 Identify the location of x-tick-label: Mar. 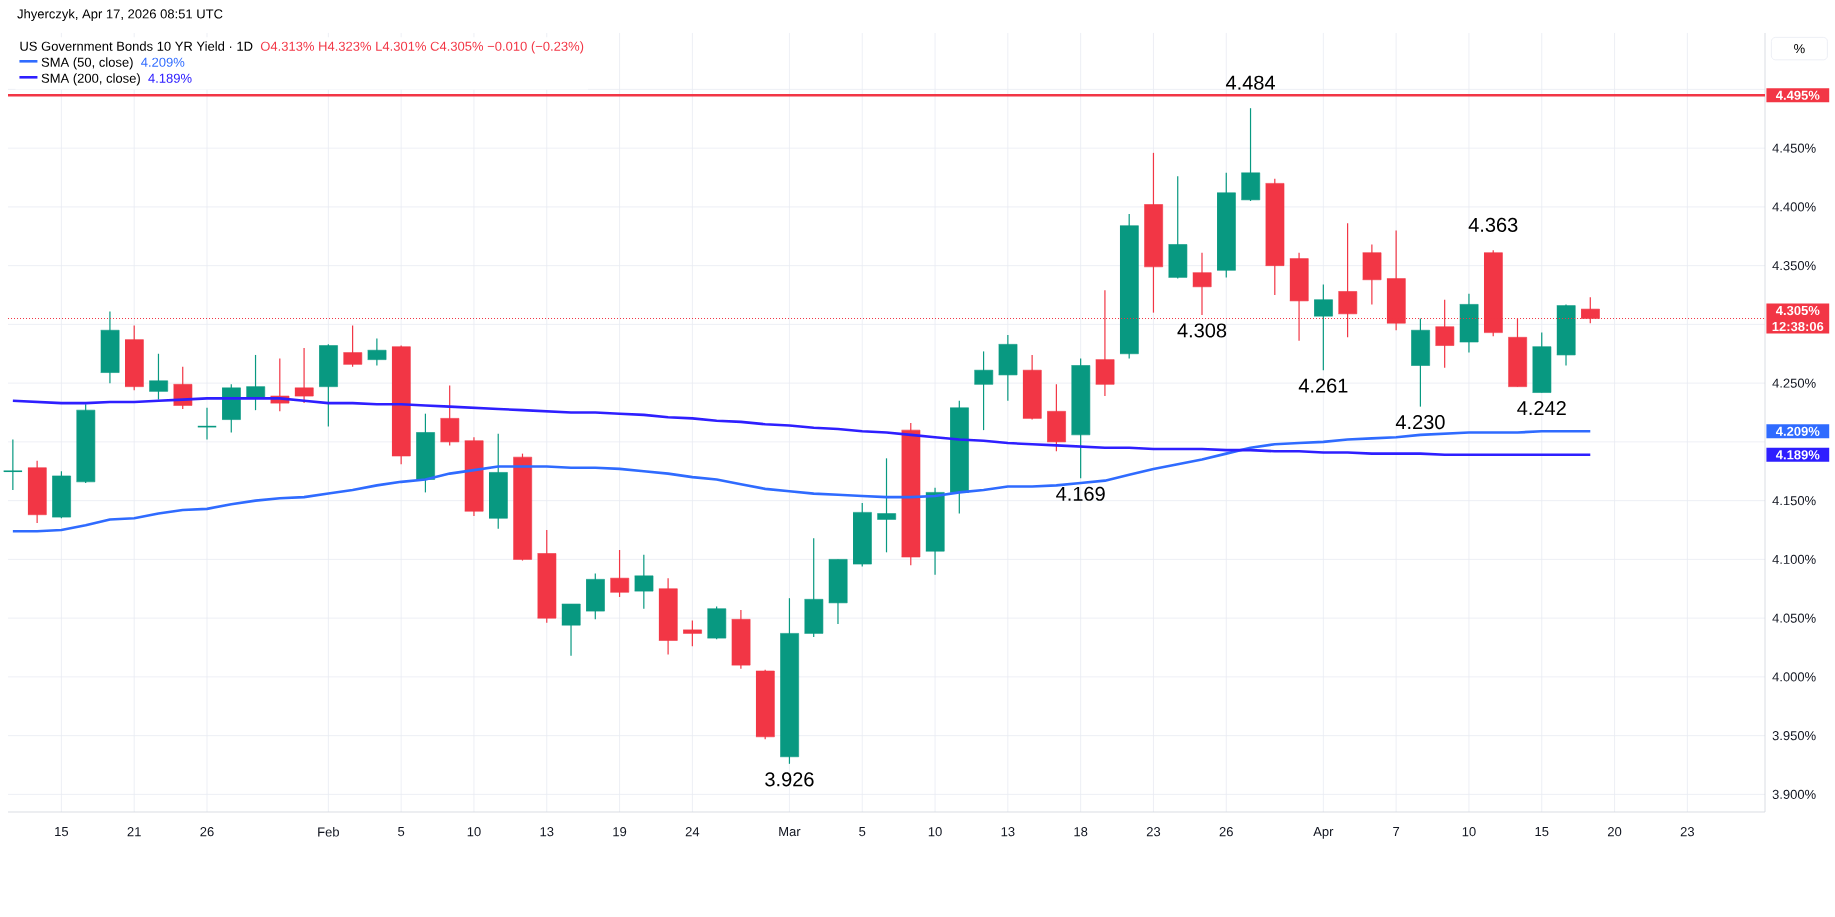
(790, 832).